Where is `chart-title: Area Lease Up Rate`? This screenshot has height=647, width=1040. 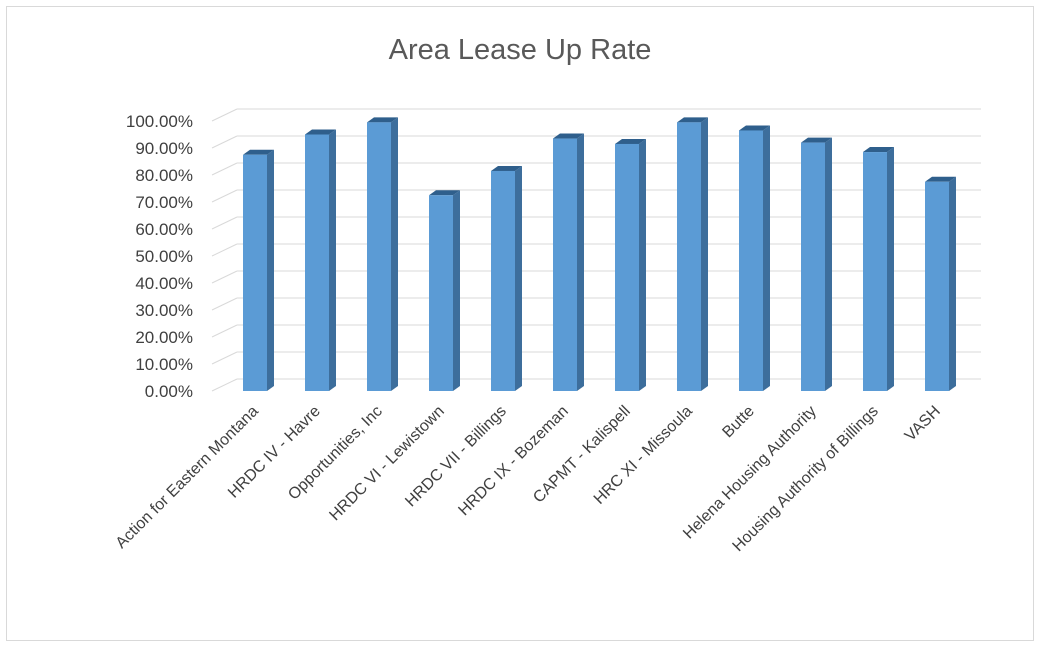
chart-title: Area Lease Up Rate is located at coordinates (520, 50).